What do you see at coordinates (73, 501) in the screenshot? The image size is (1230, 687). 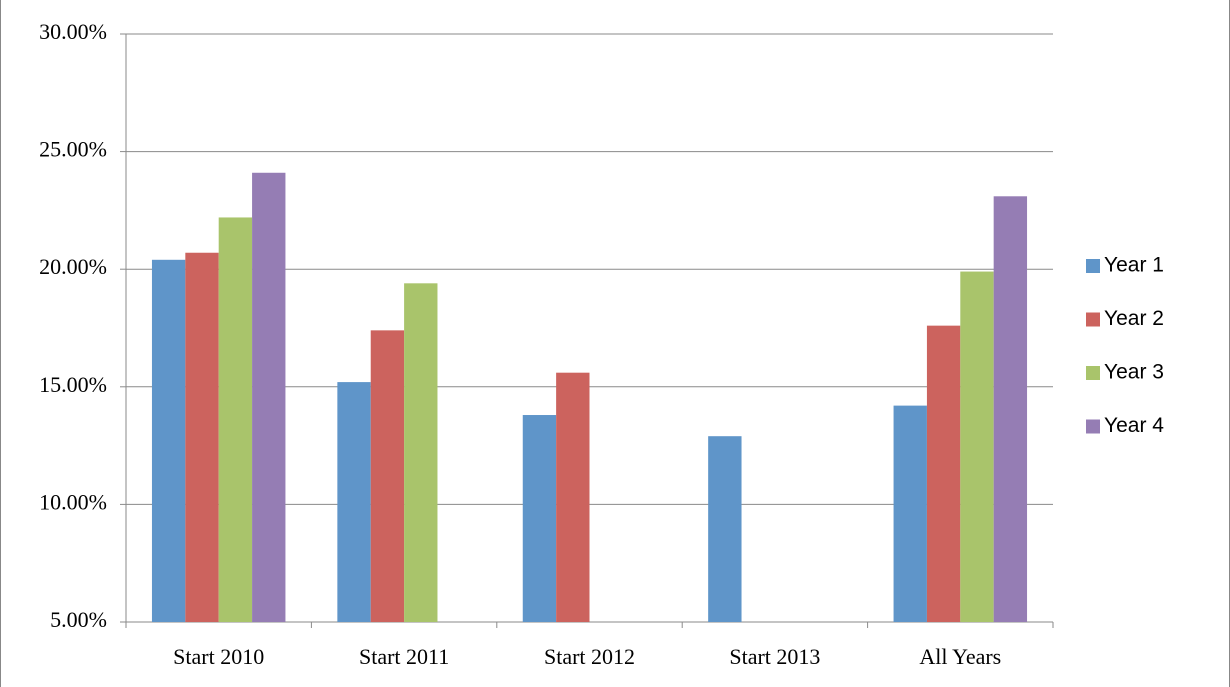 I see `y-tick-label: 10.00%` at bounding box center [73, 501].